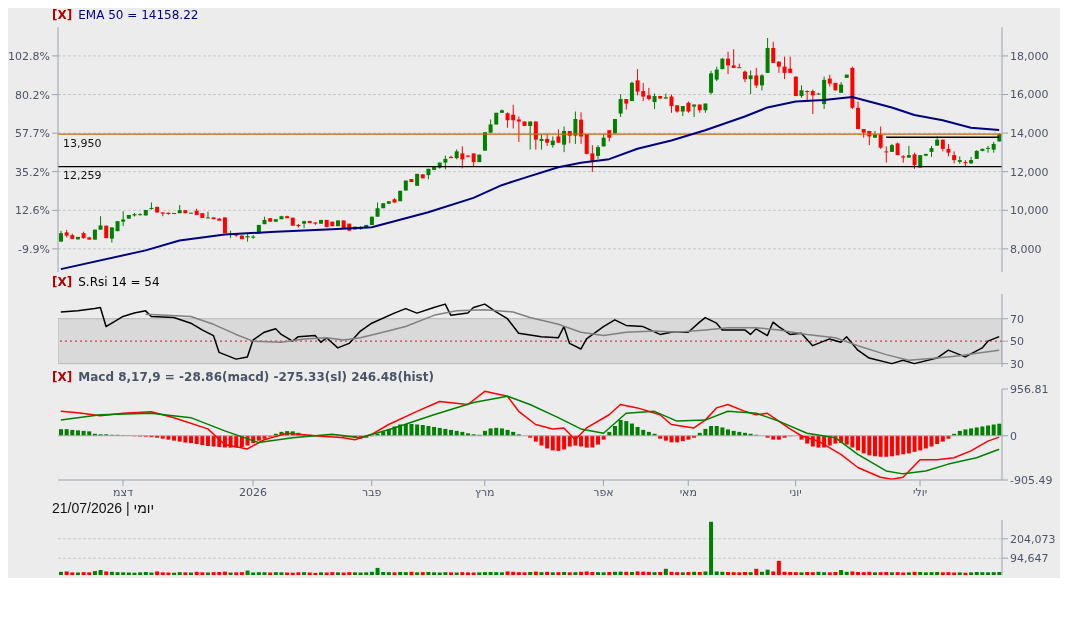  Describe the element at coordinates (32, 172) in the screenshot. I see `y2-tick-label: 35.2%` at that location.